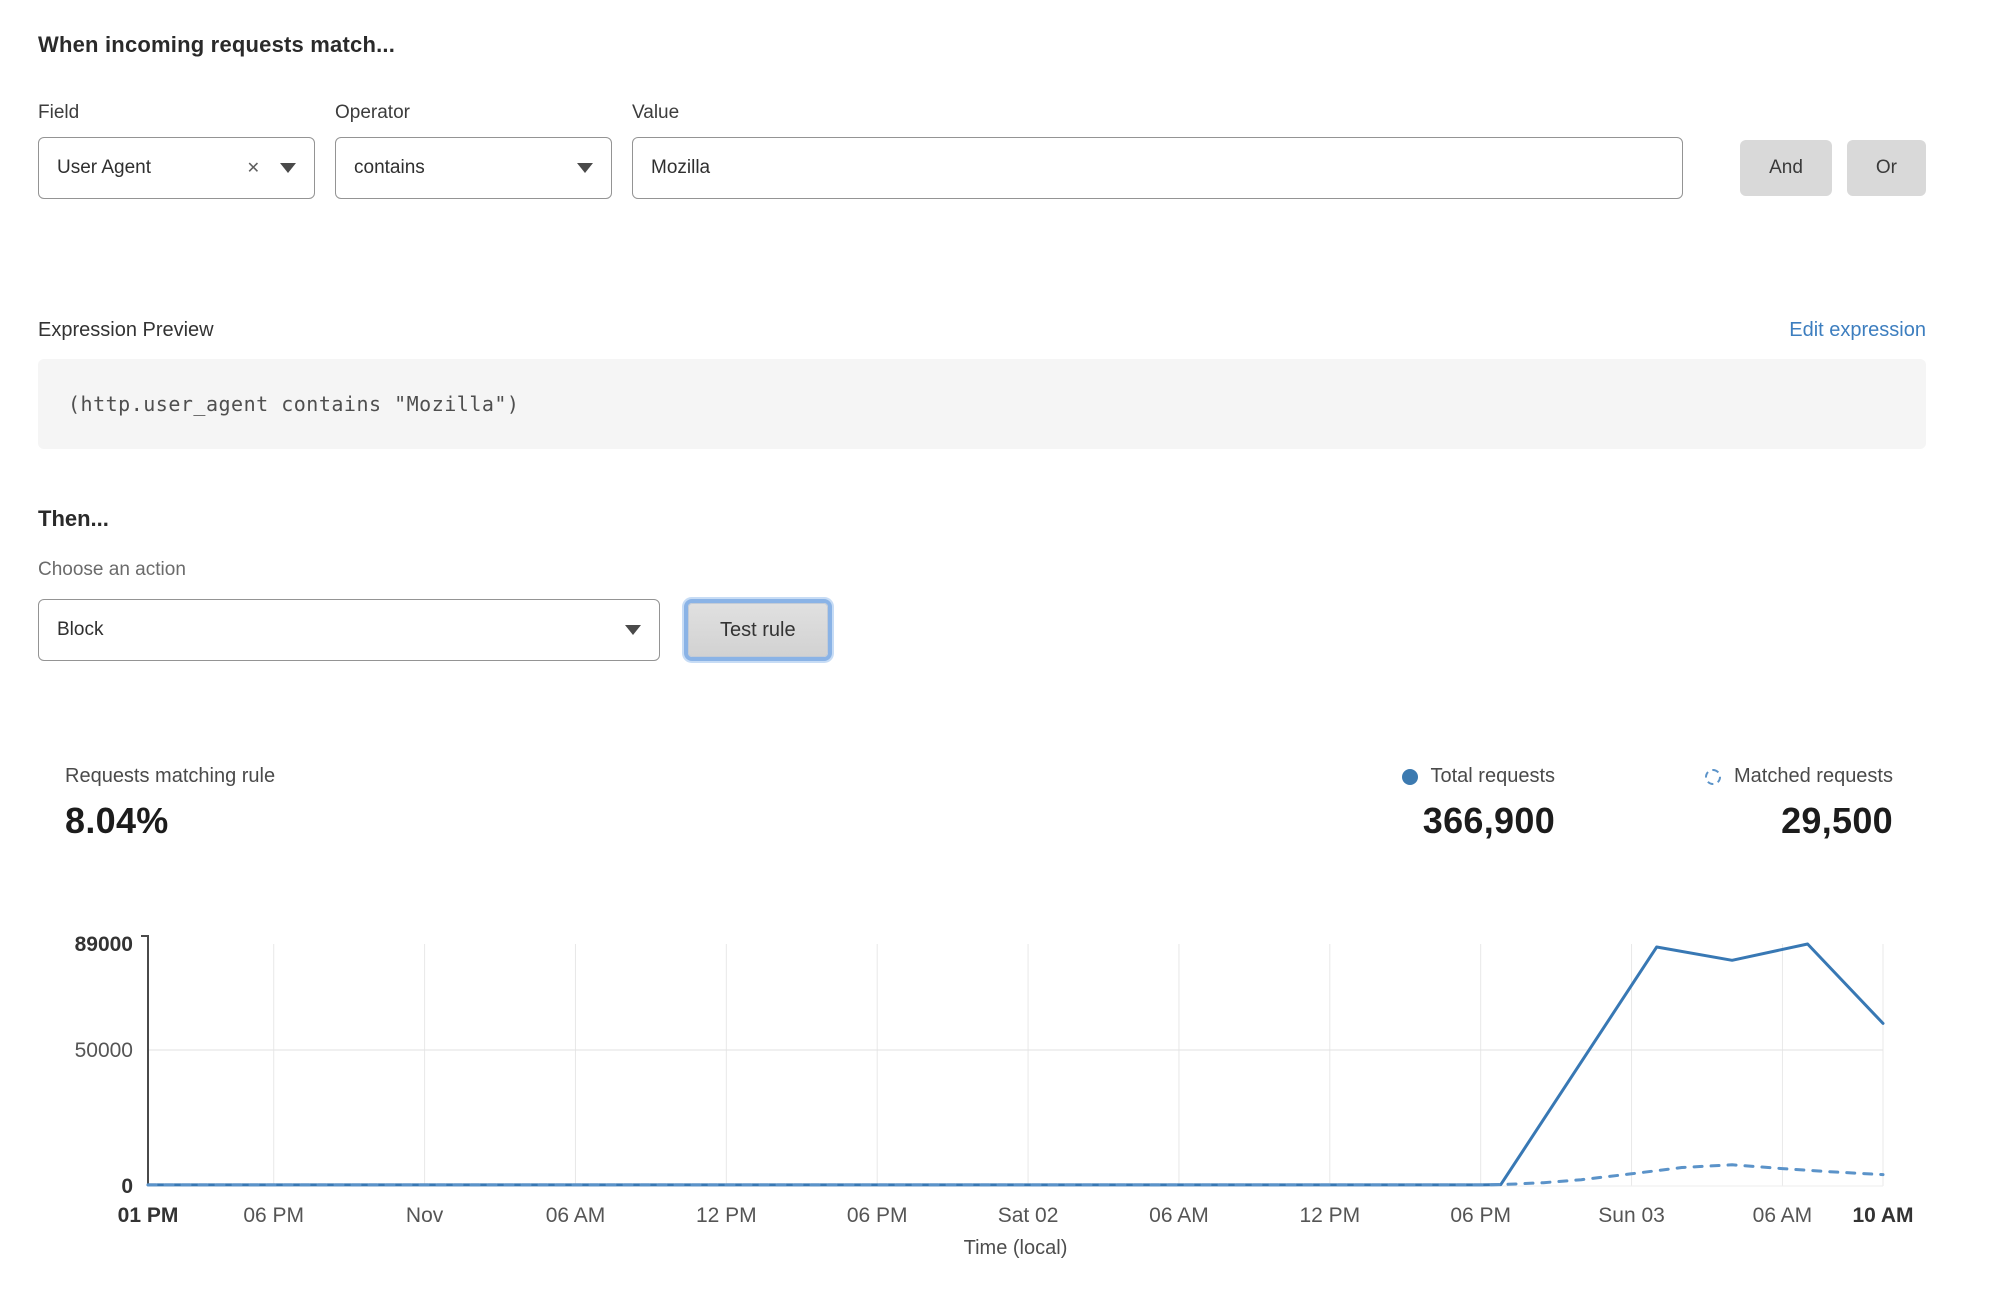  What do you see at coordinates (148, 1215) in the screenshot?
I see `svg-text: 01 PM` at bounding box center [148, 1215].